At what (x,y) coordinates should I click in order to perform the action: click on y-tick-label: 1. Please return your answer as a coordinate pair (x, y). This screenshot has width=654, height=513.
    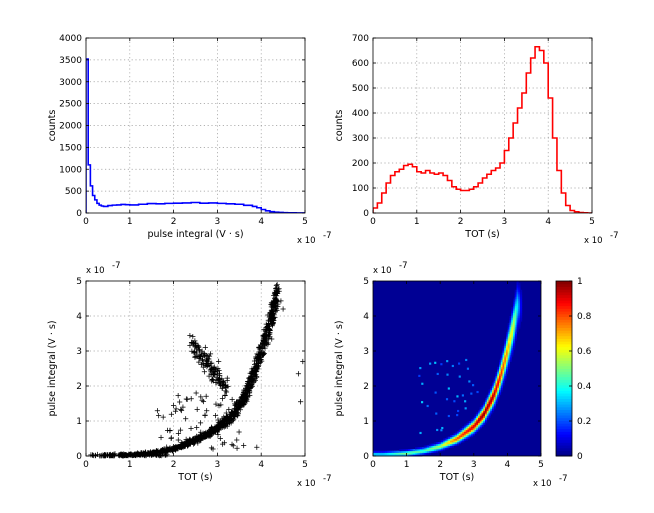
    Looking at the image, I should click on (366, 422).